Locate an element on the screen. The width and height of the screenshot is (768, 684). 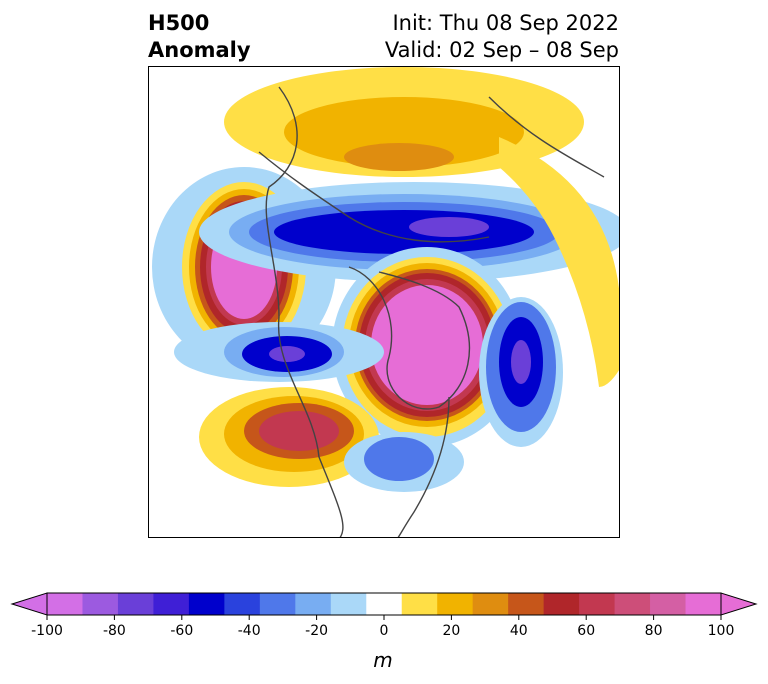
colorbar-unit-label: m is located at coordinates (382, 660).